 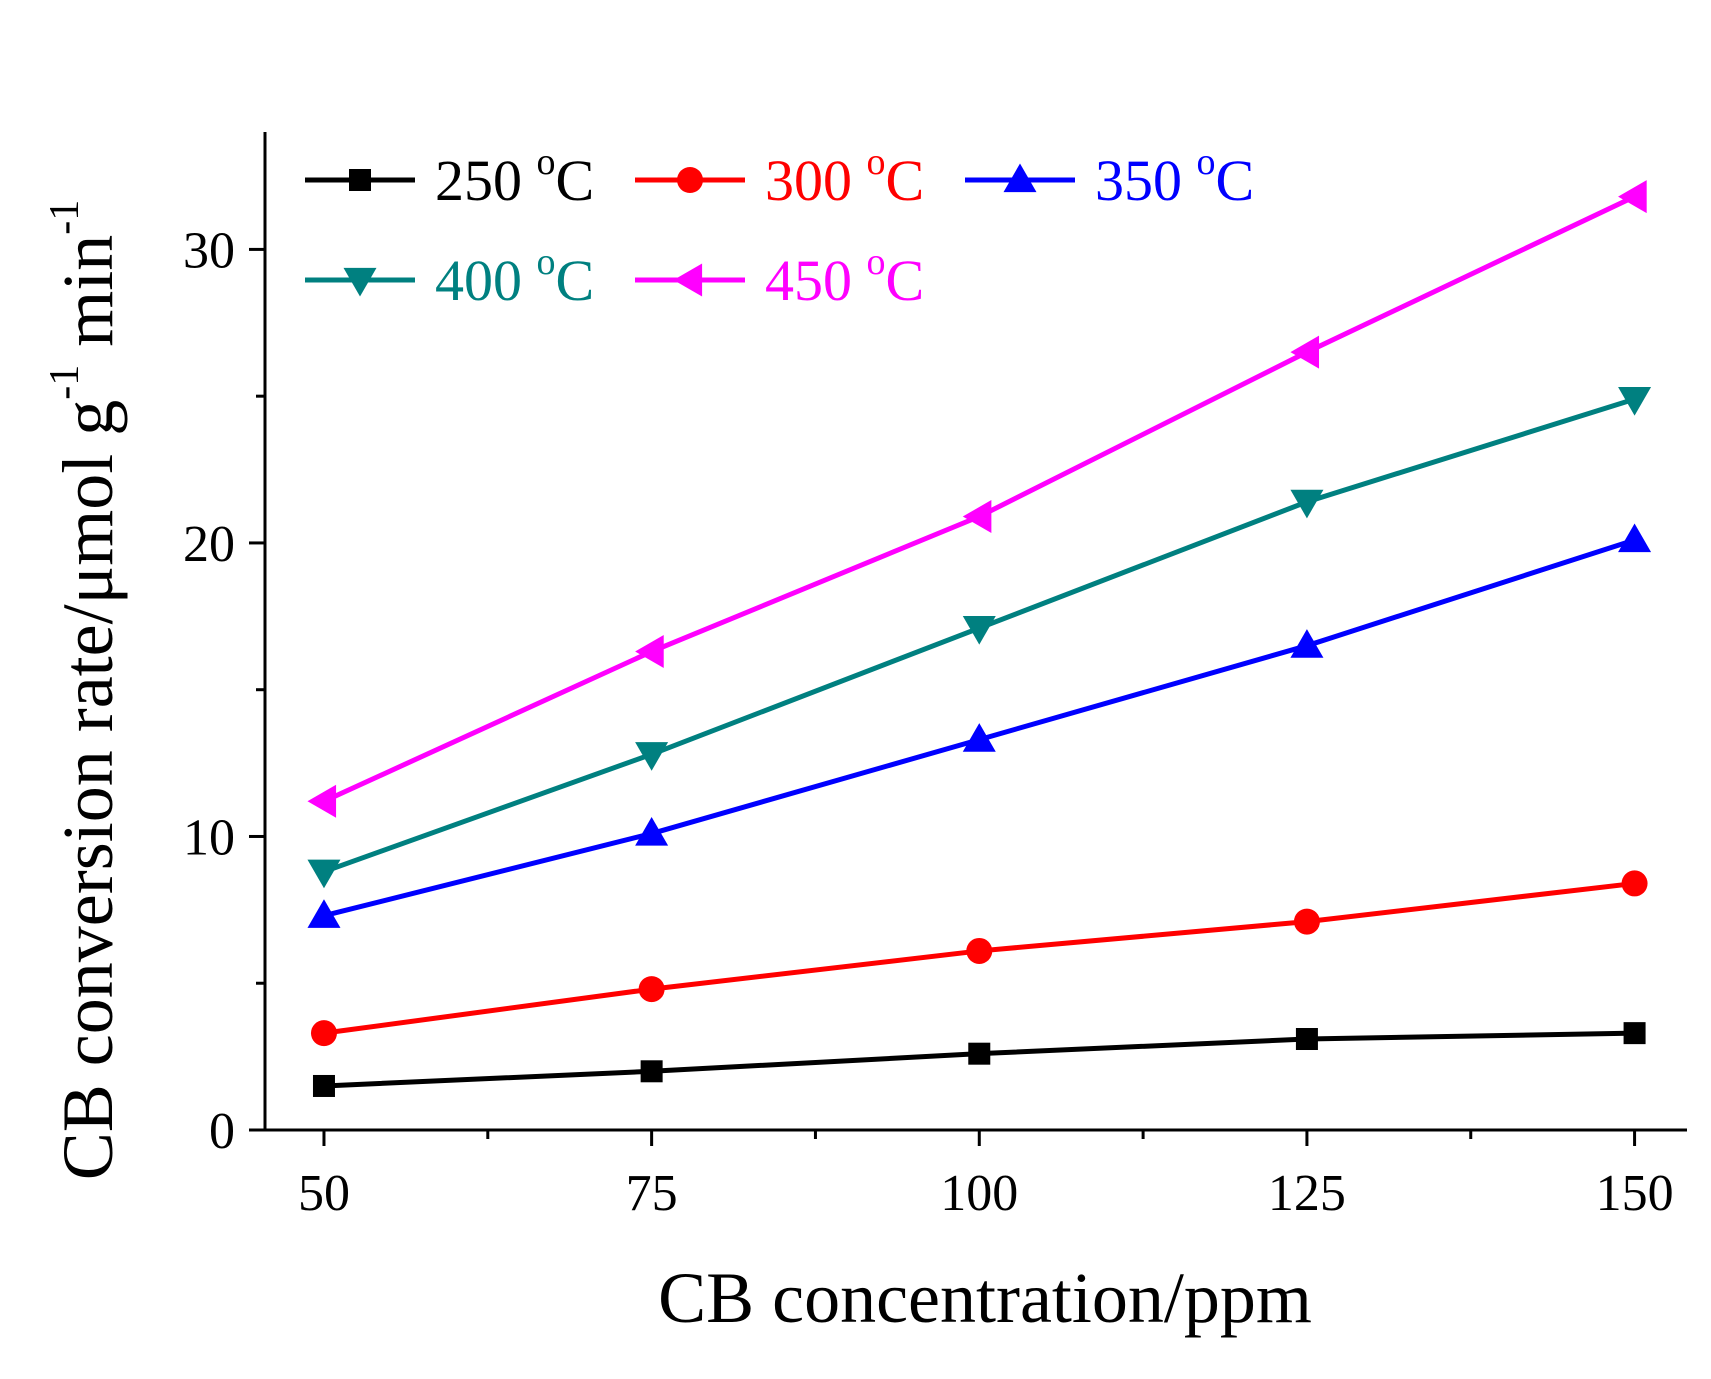 I want to click on y-axis-title-sup2: -1, so click(x=65, y=217).